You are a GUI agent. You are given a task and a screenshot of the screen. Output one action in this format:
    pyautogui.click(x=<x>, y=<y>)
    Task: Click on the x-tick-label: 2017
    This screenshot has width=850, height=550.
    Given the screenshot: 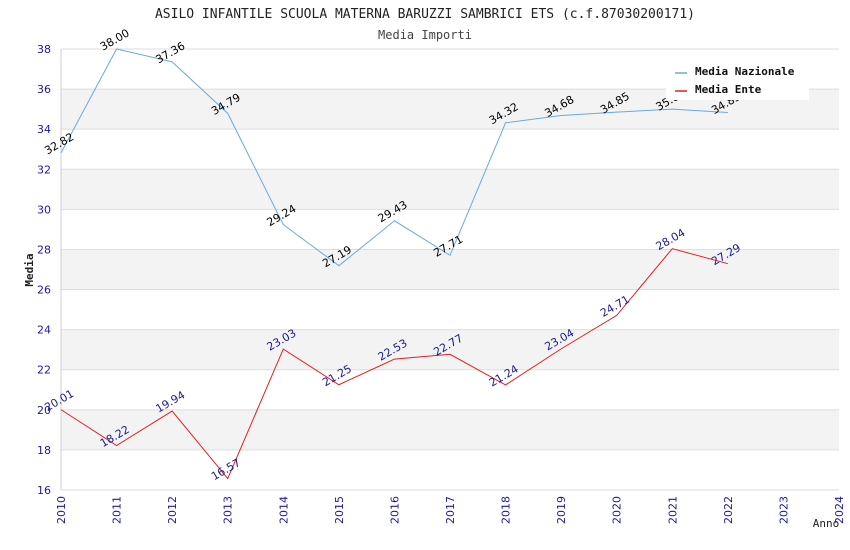 What is the action you would take?
    pyautogui.click(x=450, y=510)
    